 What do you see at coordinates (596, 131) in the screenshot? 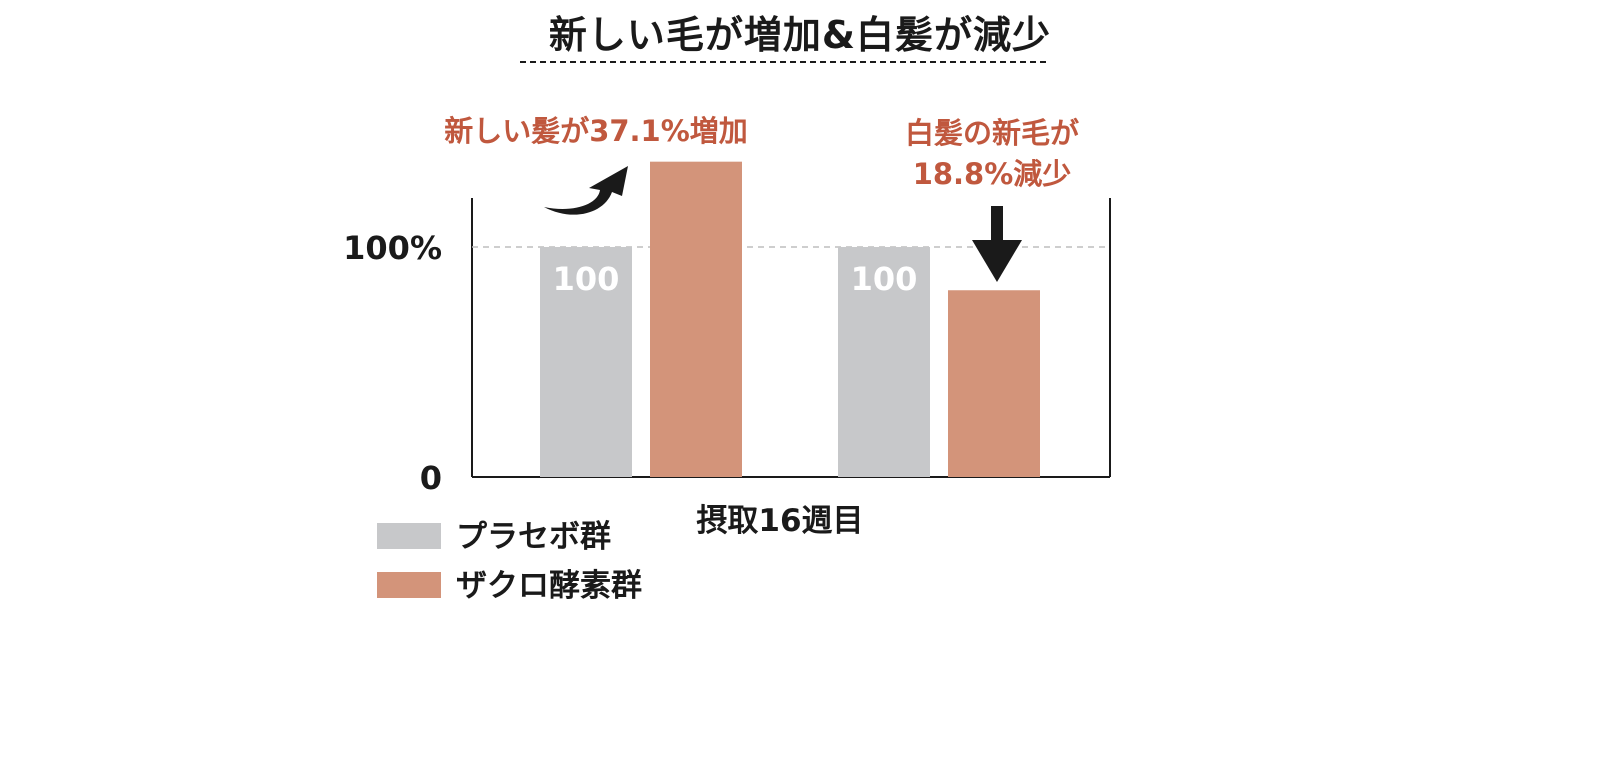
I see `annotation-text: 新しい髪が37.1%増加` at bounding box center [596, 131].